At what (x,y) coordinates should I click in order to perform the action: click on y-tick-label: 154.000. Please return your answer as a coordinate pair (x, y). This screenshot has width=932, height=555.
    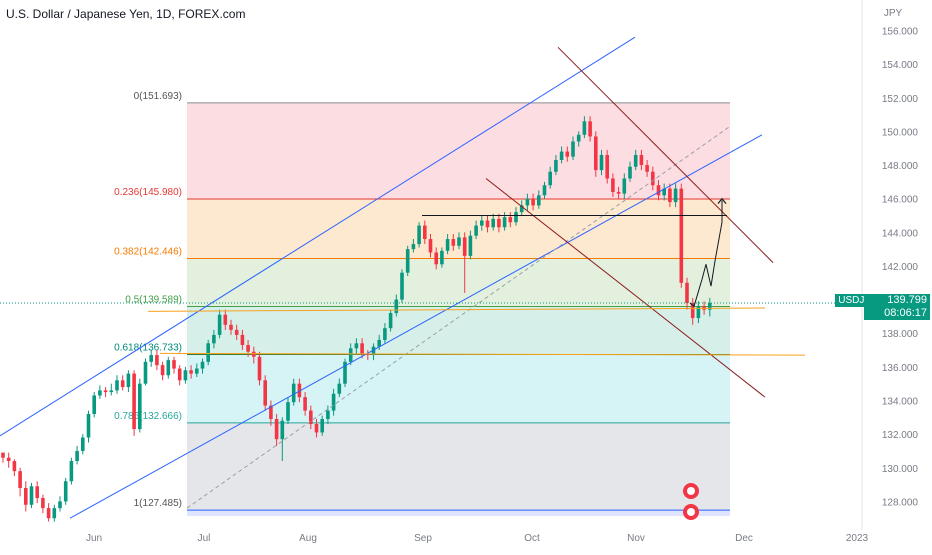
    Looking at the image, I should click on (900, 65).